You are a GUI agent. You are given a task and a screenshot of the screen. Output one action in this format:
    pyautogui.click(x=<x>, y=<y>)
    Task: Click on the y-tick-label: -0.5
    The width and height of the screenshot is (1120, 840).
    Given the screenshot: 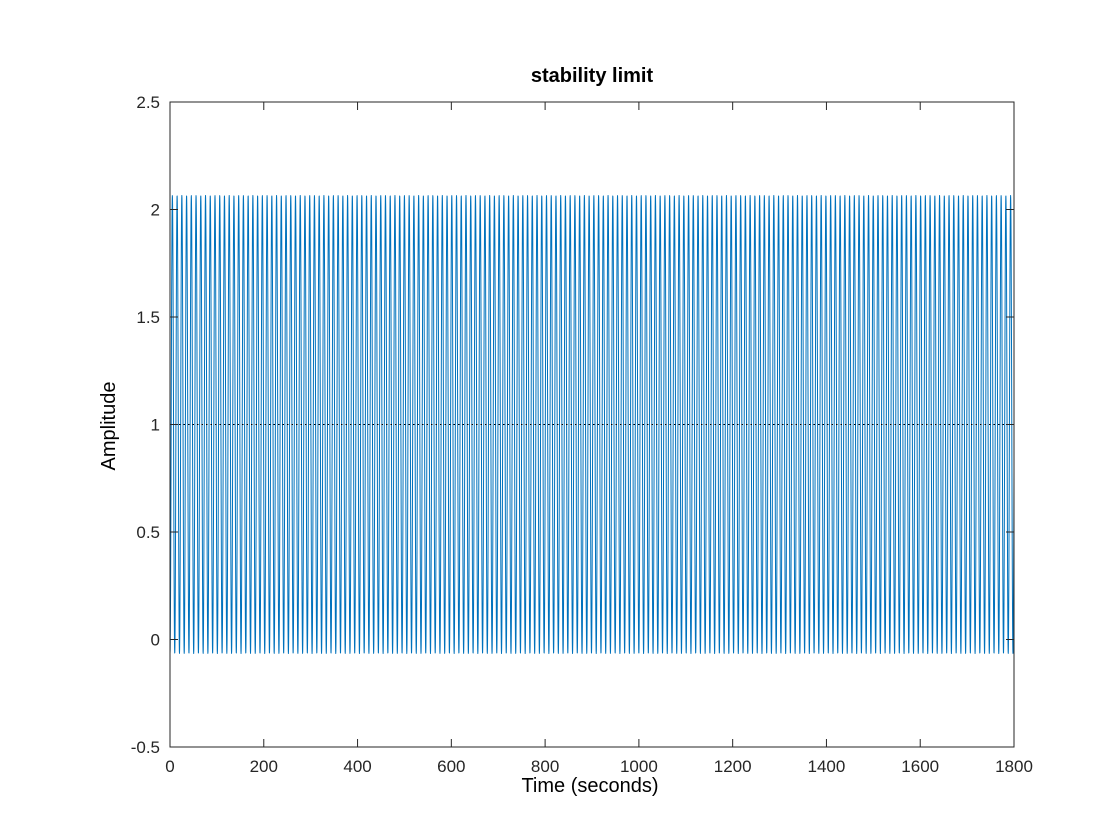 What is the action you would take?
    pyautogui.click(x=145, y=747)
    